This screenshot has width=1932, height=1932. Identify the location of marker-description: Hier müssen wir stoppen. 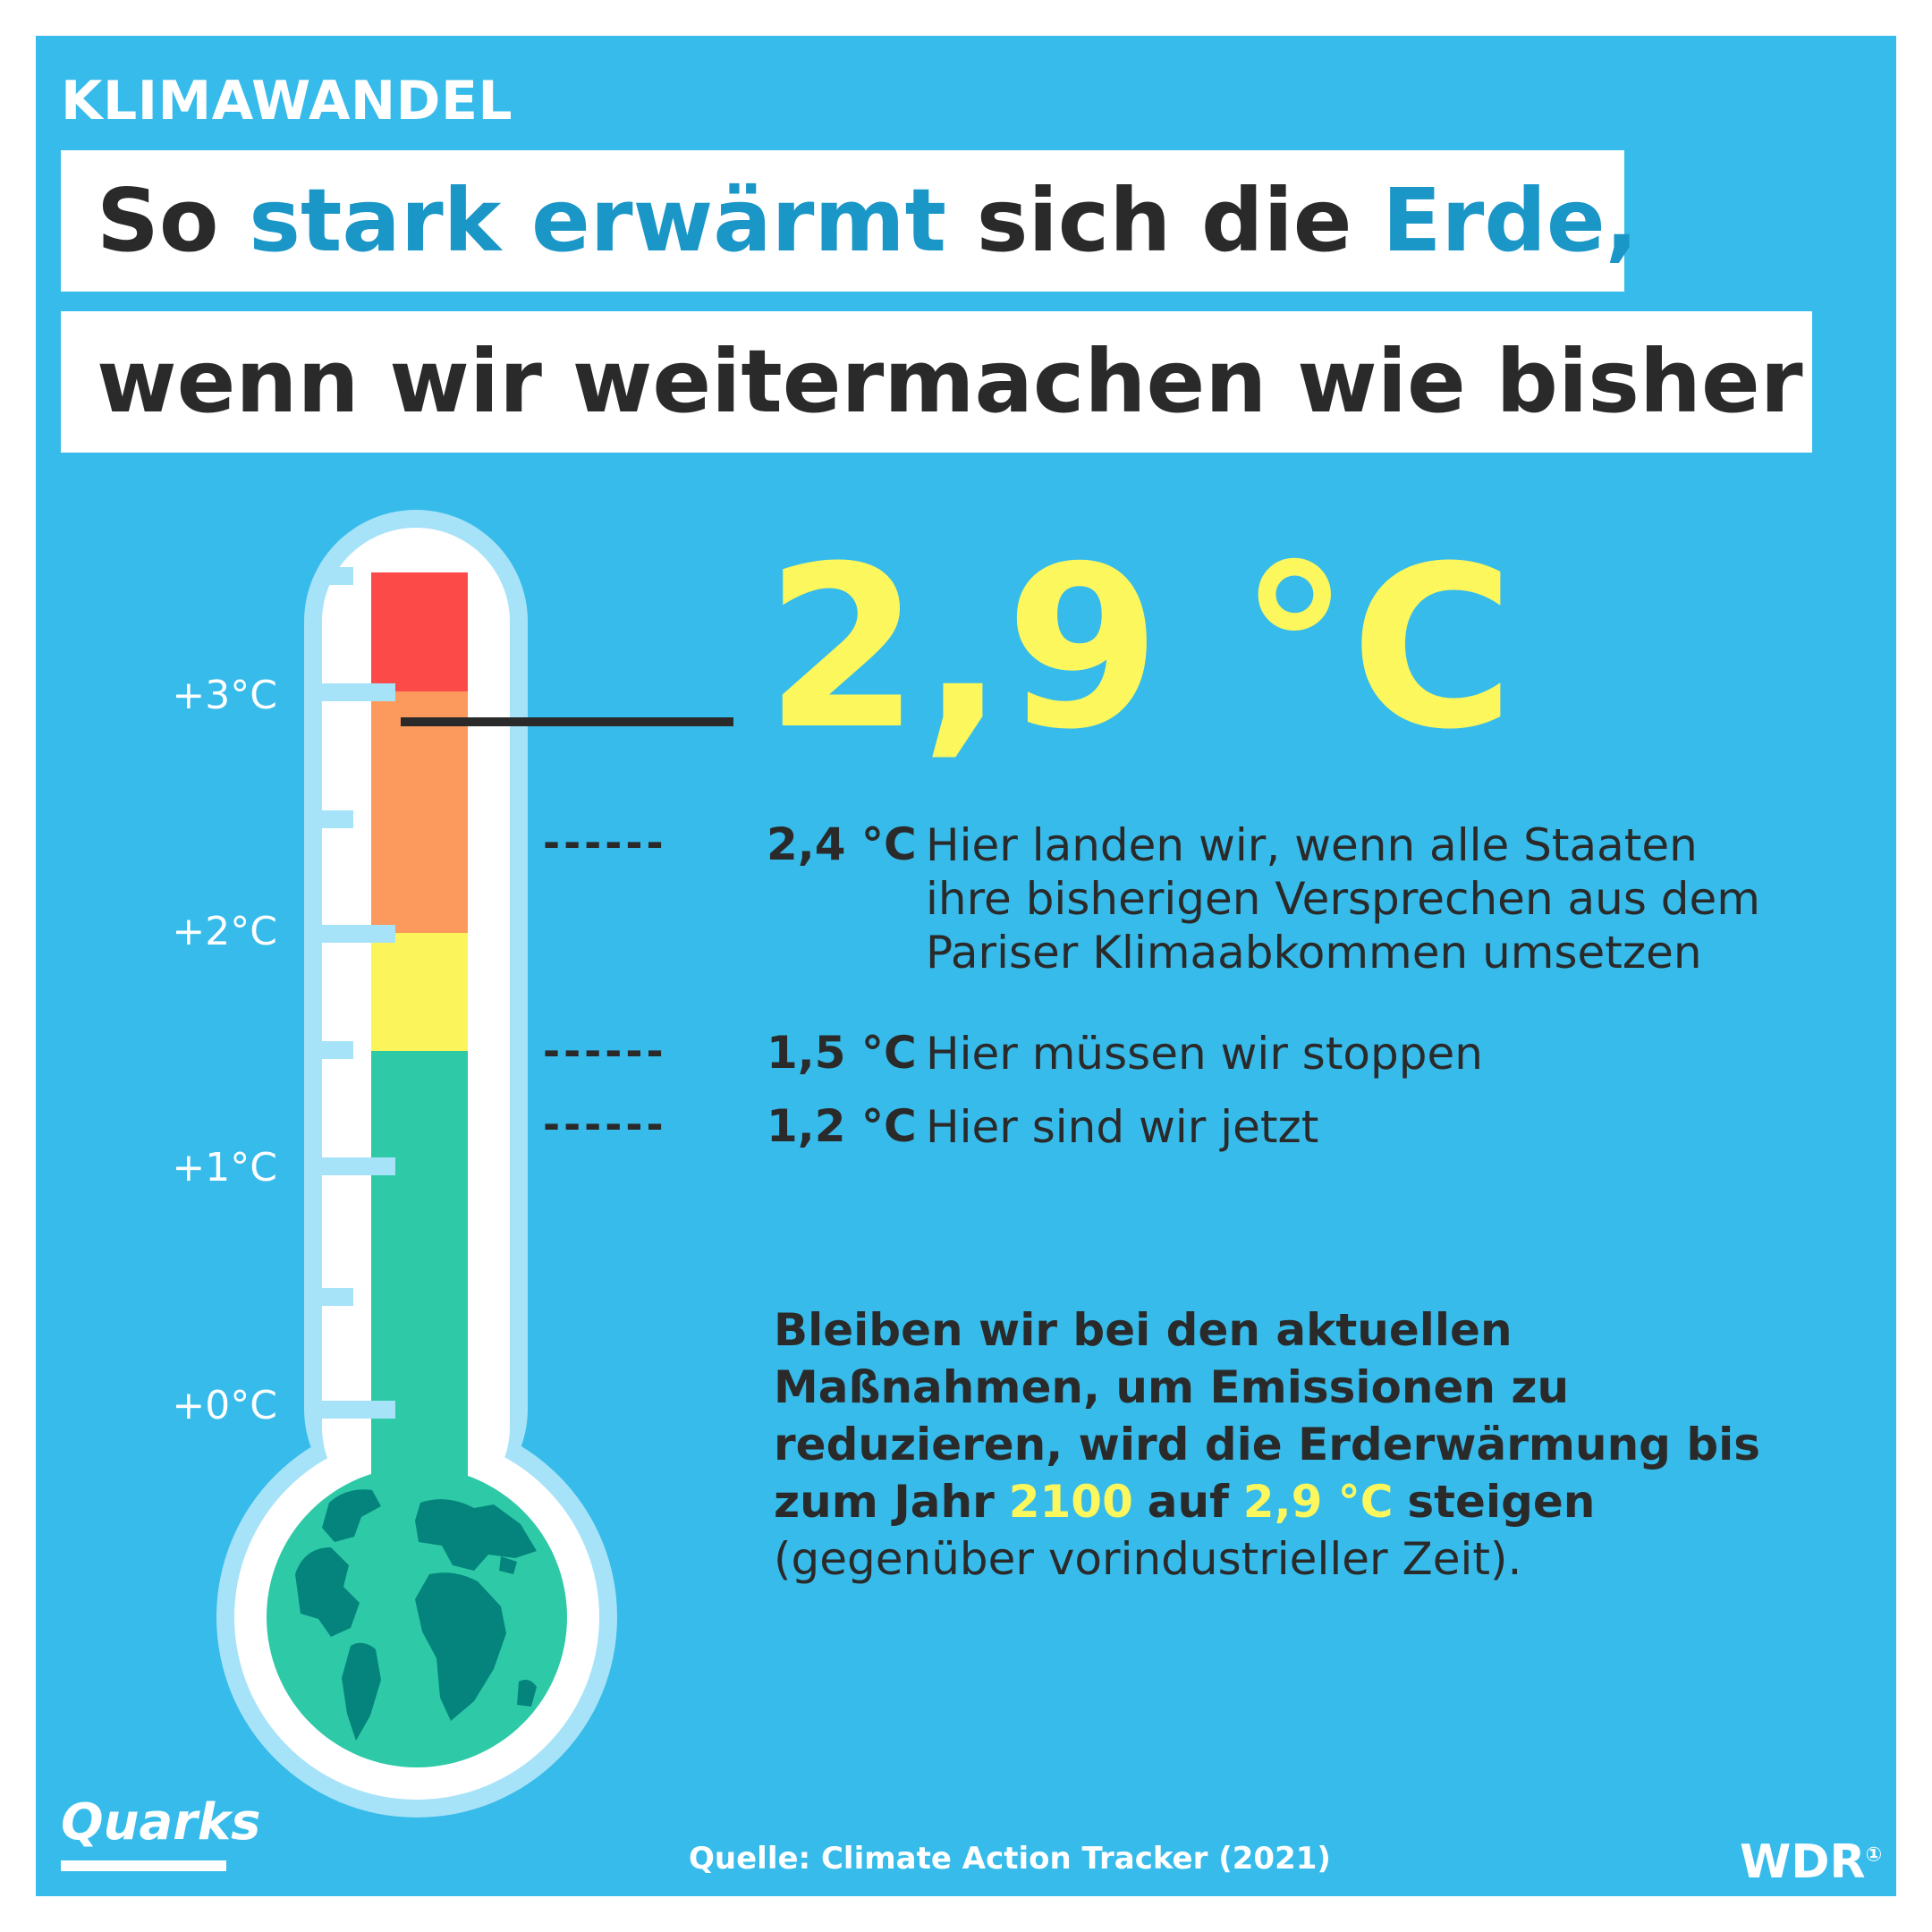
(1204, 1053).